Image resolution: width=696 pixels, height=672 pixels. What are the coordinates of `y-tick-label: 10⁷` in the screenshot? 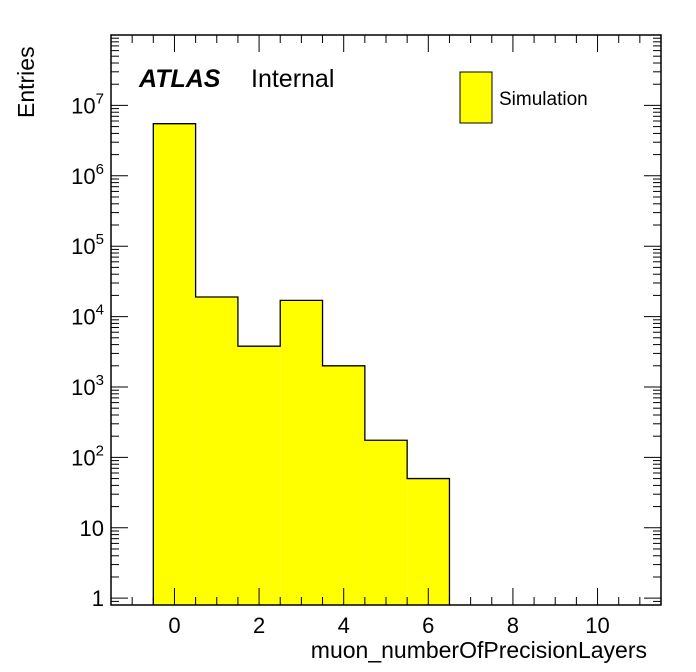 It's located at (87, 104).